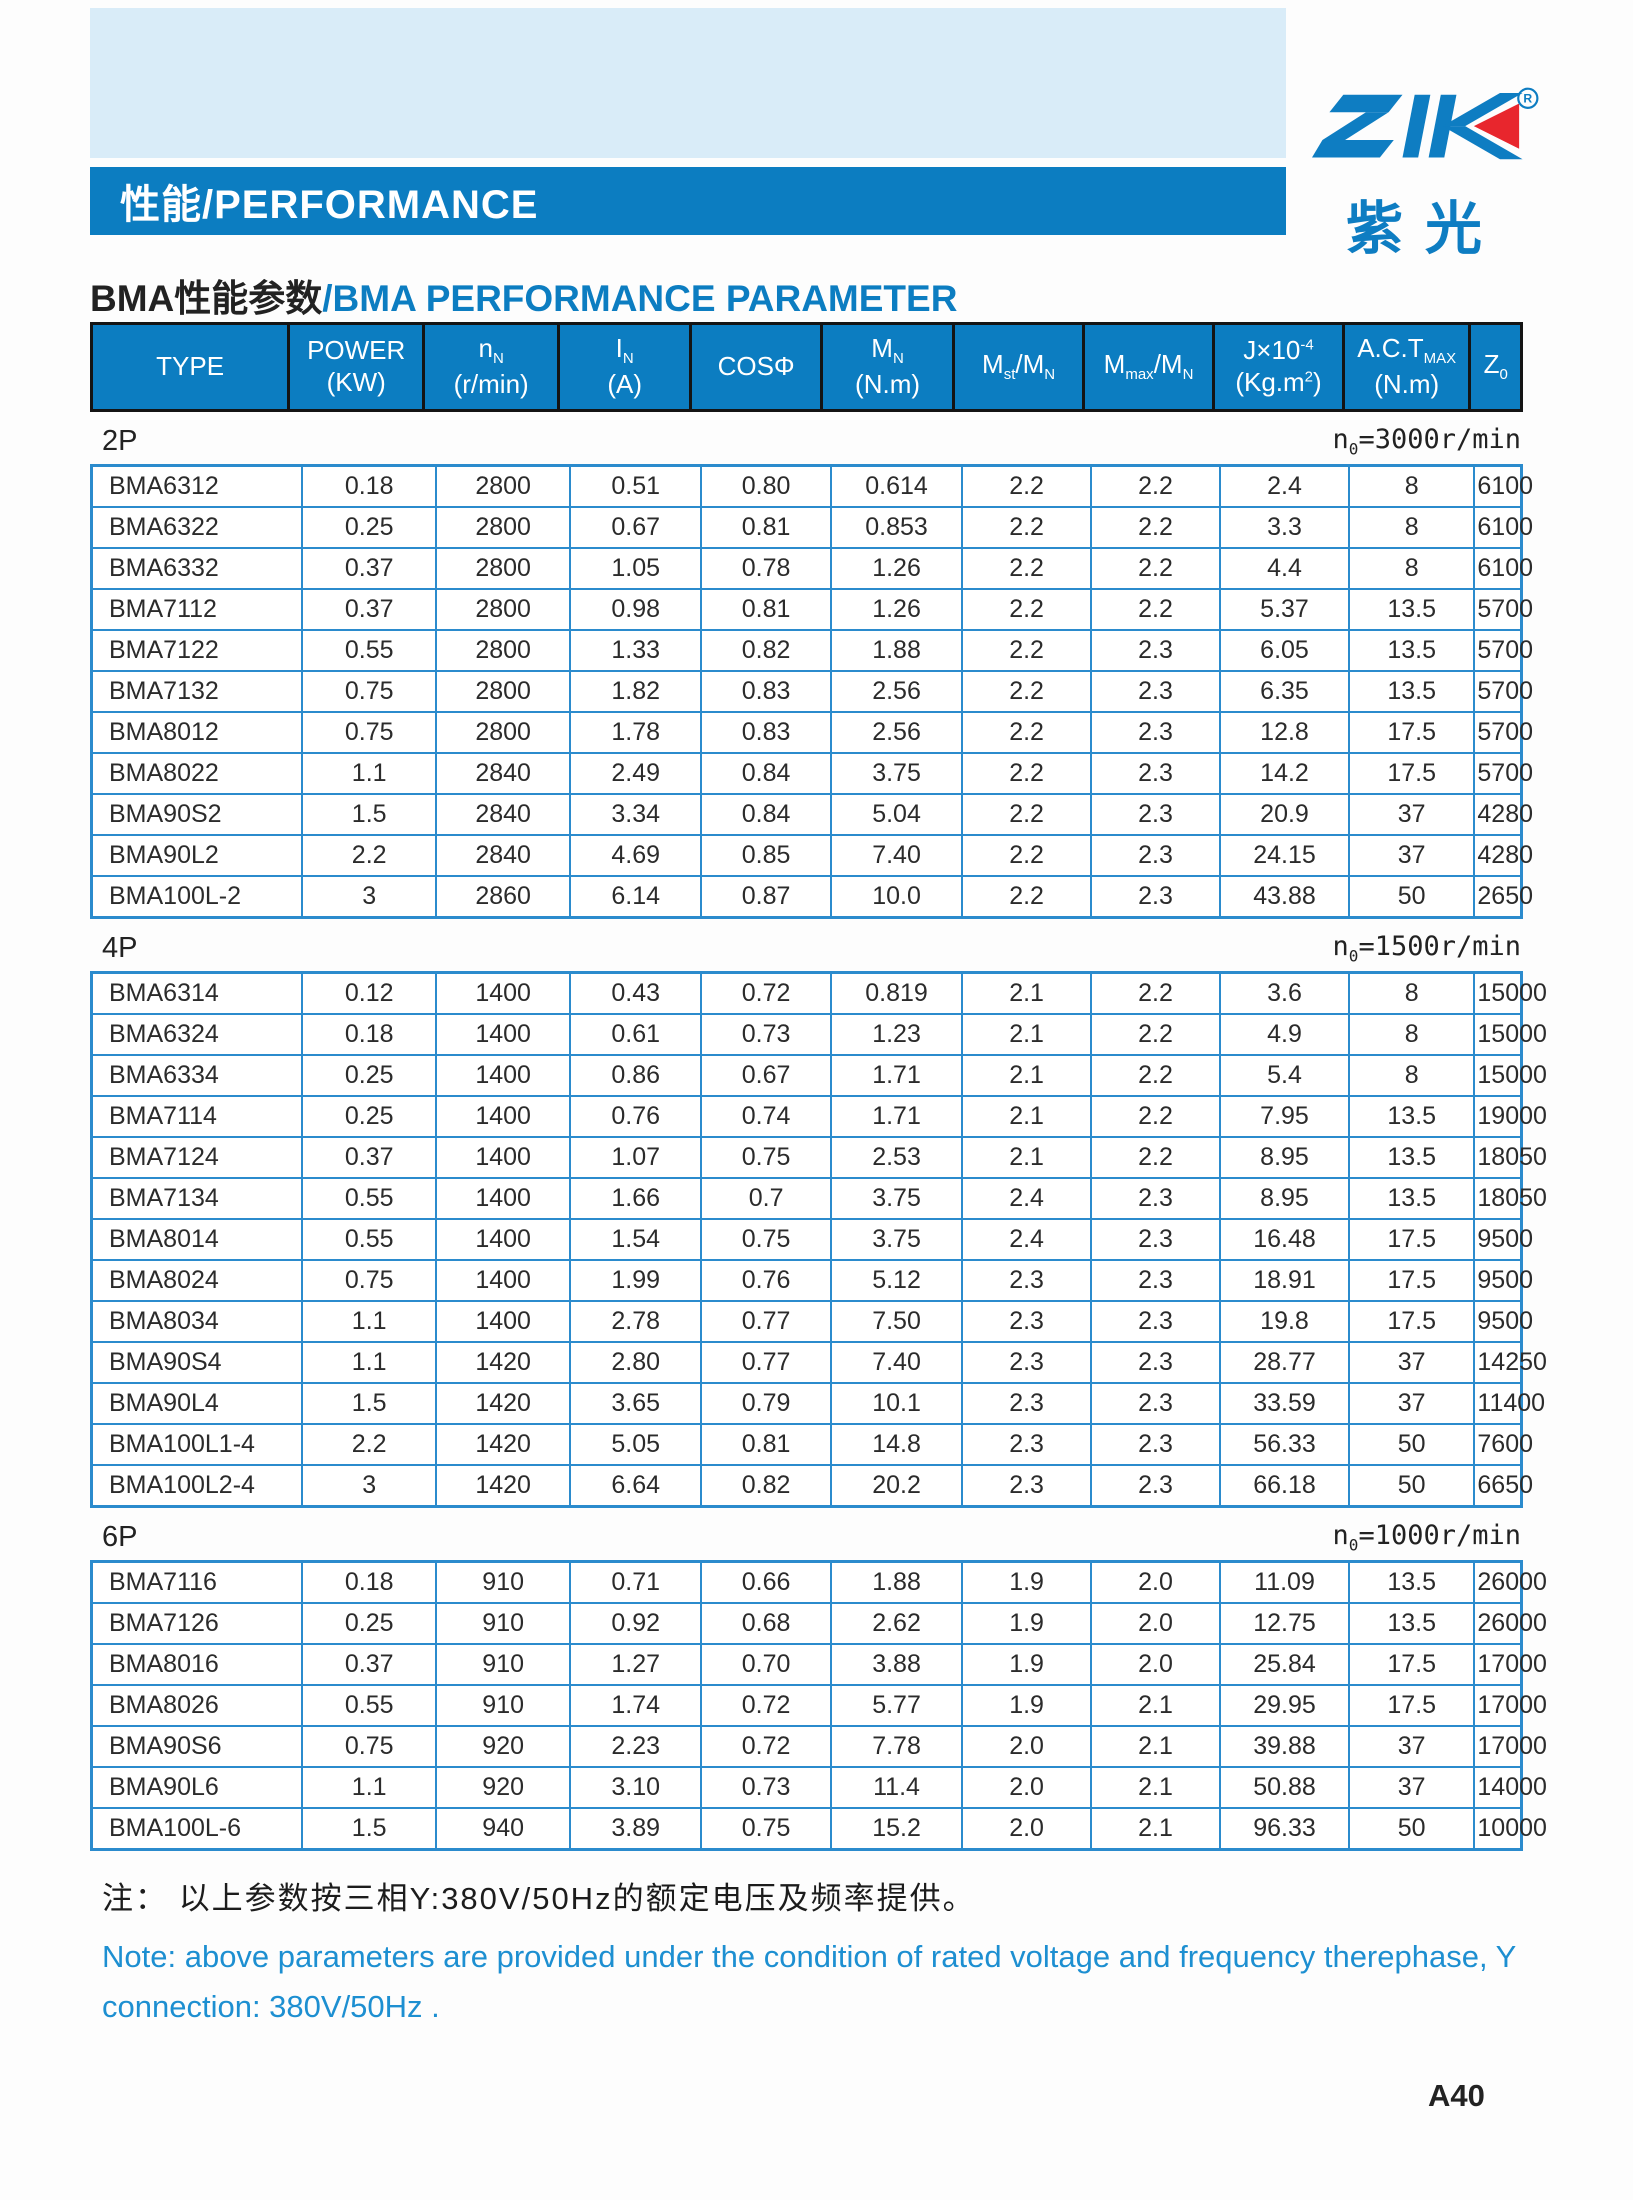 The image size is (1633, 2200). Describe the element at coordinates (1284, 1829) in the screenshot. I see `value-cell: 96.33` at that location.